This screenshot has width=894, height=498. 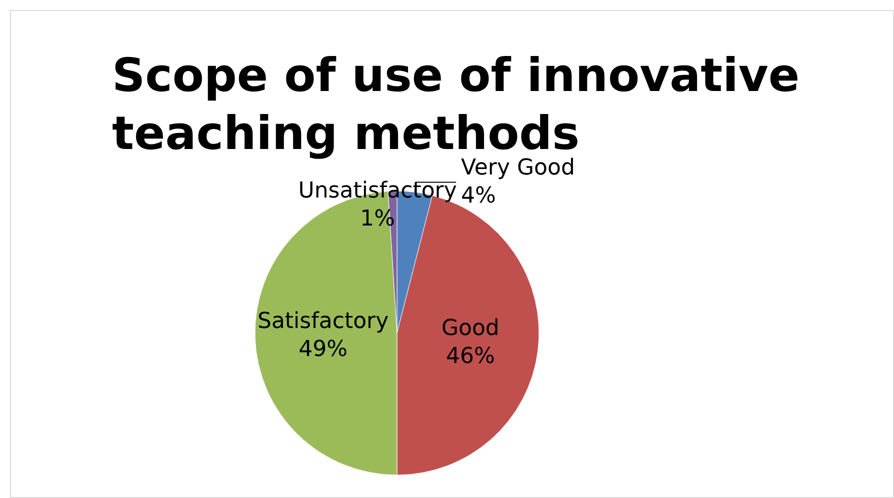 I want to click on slice-label: Very Good, so click(x=518, y=168).